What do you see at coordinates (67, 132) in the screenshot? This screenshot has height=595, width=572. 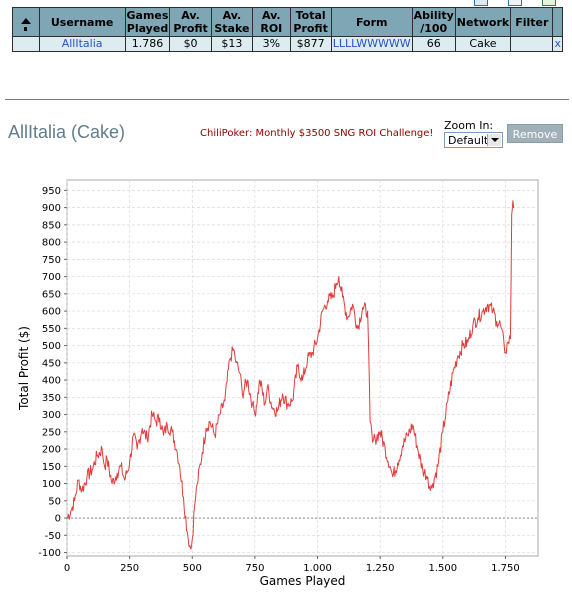 I see `page-title: AllItalia (Cake)` at bounding box center [67, 132].